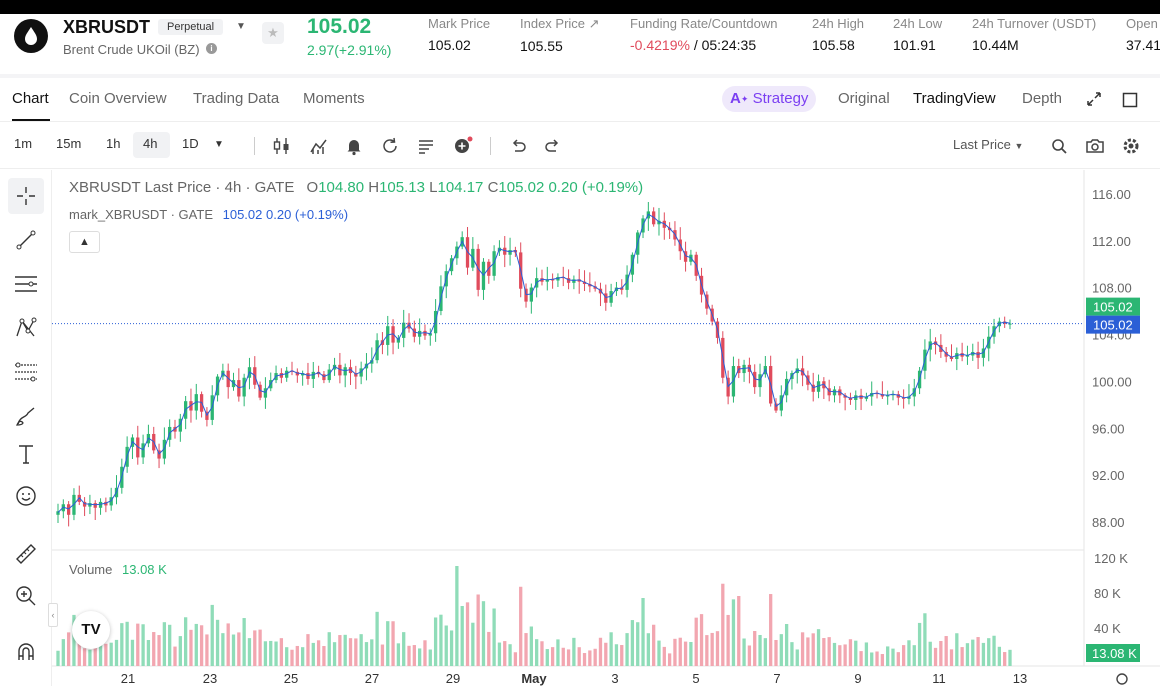 This screenshot has height=686, width=1160. What do you see at coordinates (26, 596) in the screenshot?
I see `zoom-in-icon` at bounding box center [26, 596].